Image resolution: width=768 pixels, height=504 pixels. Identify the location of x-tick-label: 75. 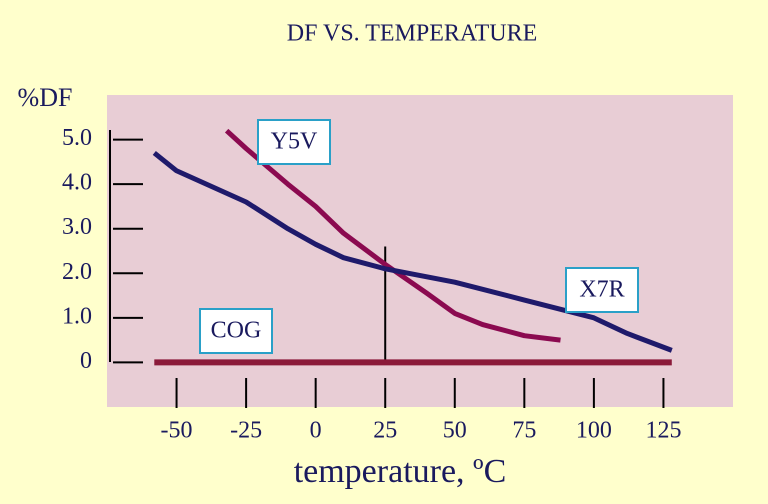
(524, 431).